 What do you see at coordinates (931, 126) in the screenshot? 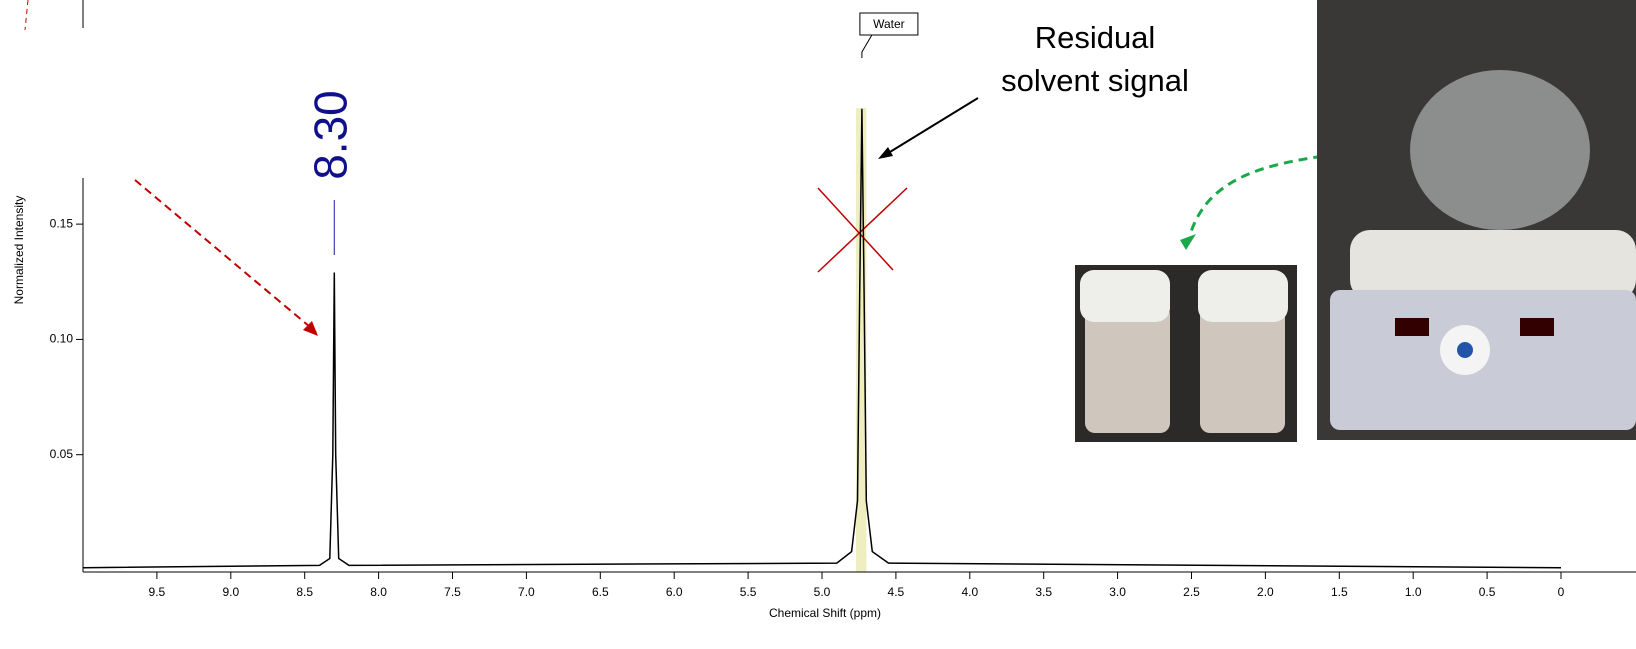
I see `annotation-arrow` at bounding box center [931, 126].